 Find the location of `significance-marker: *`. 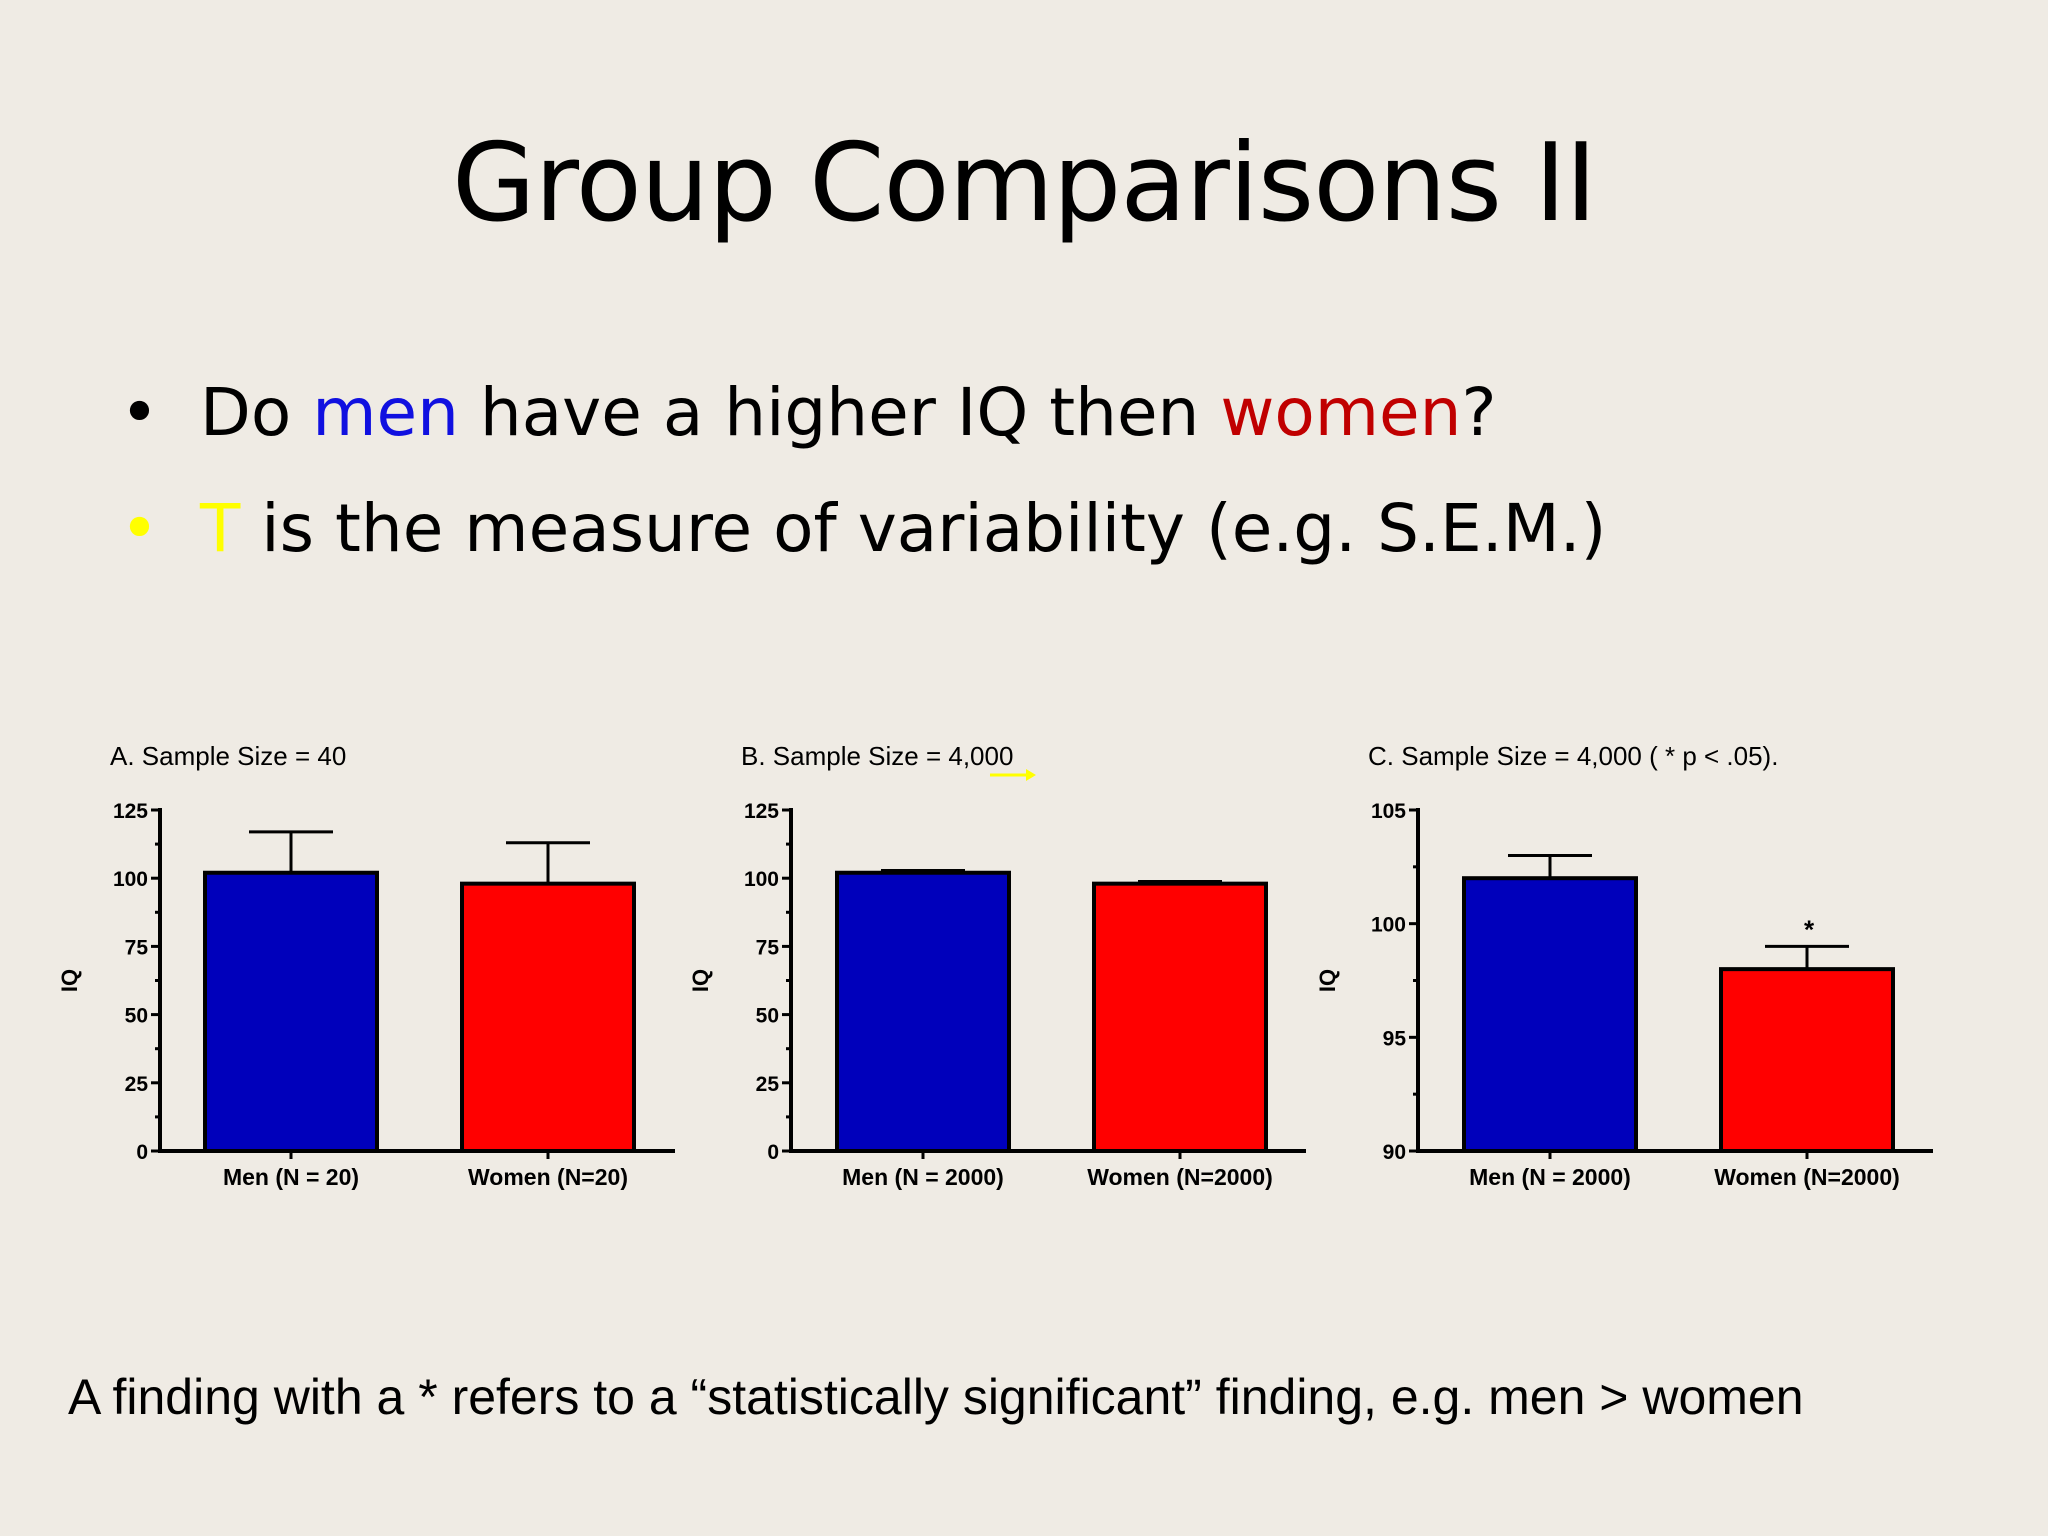

significance-marker: * is located at coordinates (1809, 929).